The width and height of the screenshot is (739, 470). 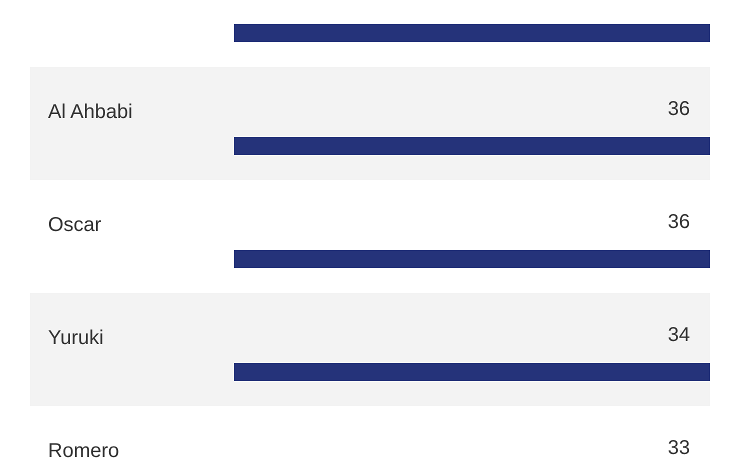 What do you see at coordinates (679, 335) in the screenshot?
I see `annotation: 34` at bounding box center [679, 335].